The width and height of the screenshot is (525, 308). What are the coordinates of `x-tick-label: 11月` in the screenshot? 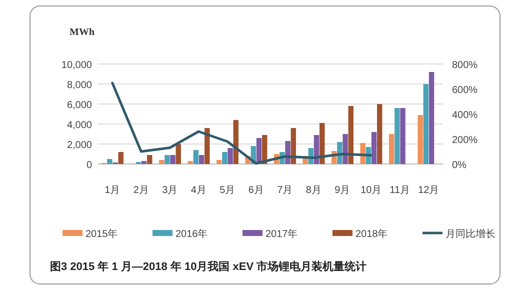 It's located at (400, 190).